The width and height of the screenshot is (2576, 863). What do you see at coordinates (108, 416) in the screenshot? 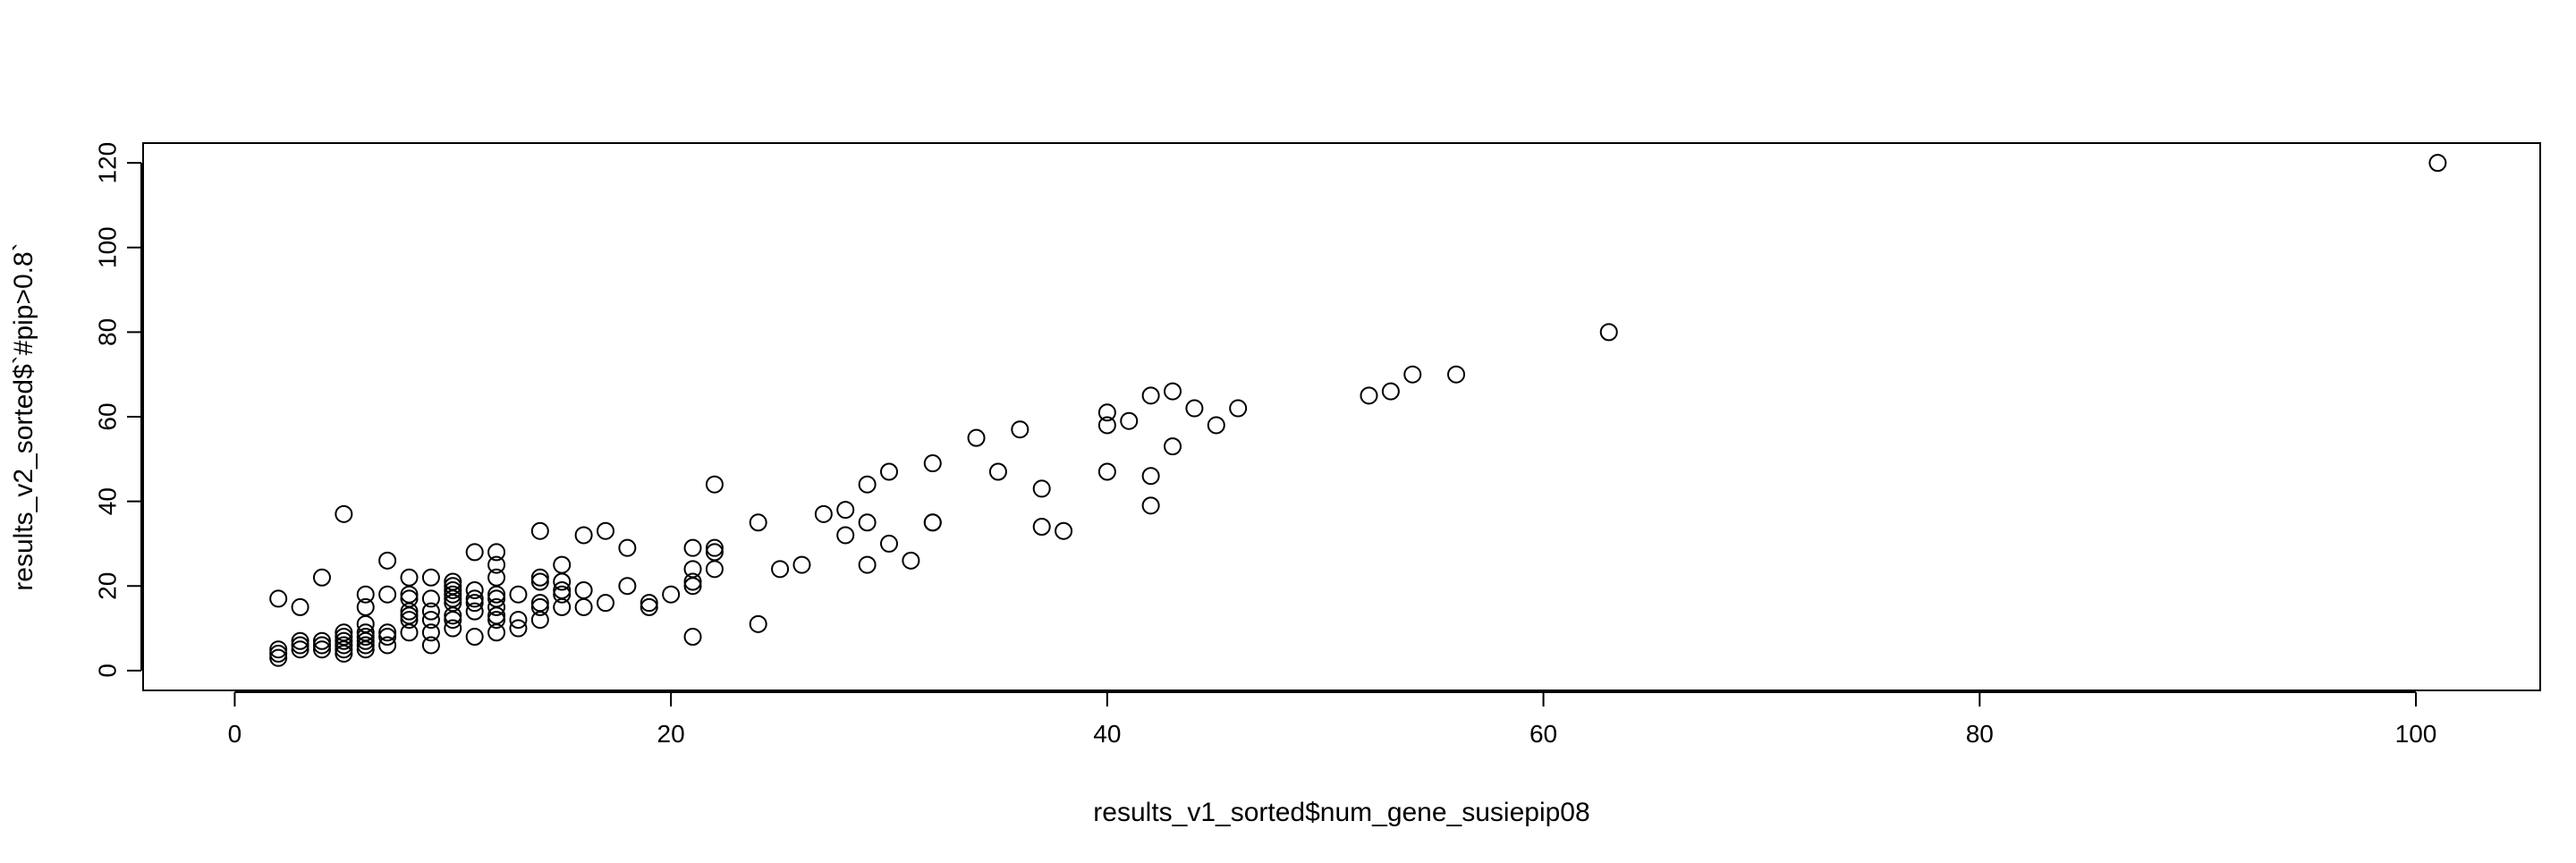
I see `y-tick-label: 60` at bounding box center [108, 416].